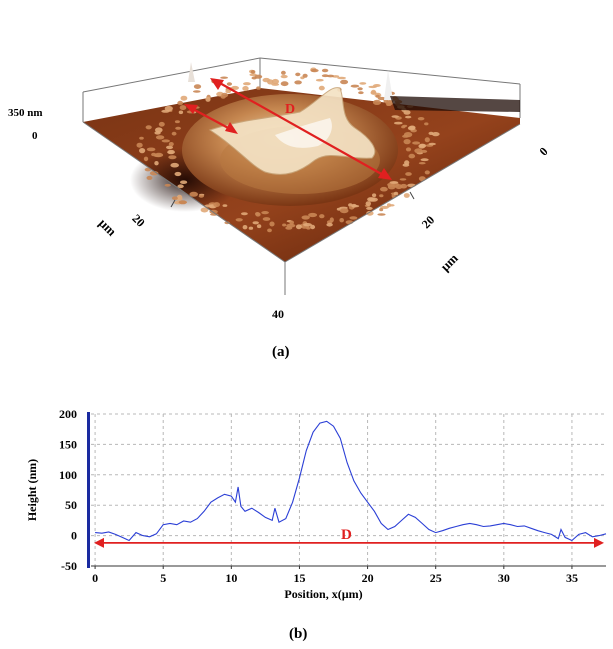 The image size is (613, 649). Describe the element at coordinates (288, 150) in the screenshot. I see `afm-debris-ring` at that location.